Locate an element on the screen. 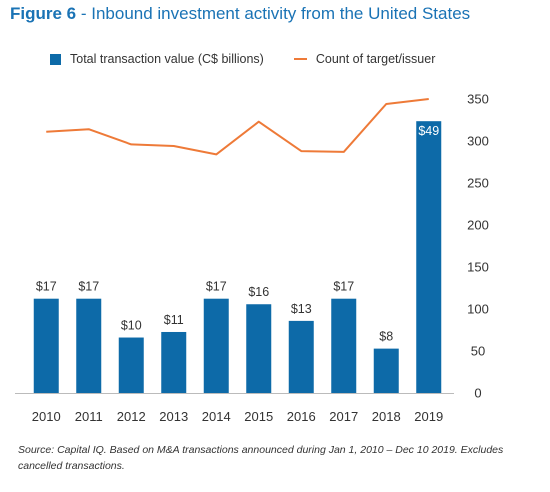 This screenshot has height=492, width=550. x-tick-2017: 2017 is located at coordinates (343, 416).